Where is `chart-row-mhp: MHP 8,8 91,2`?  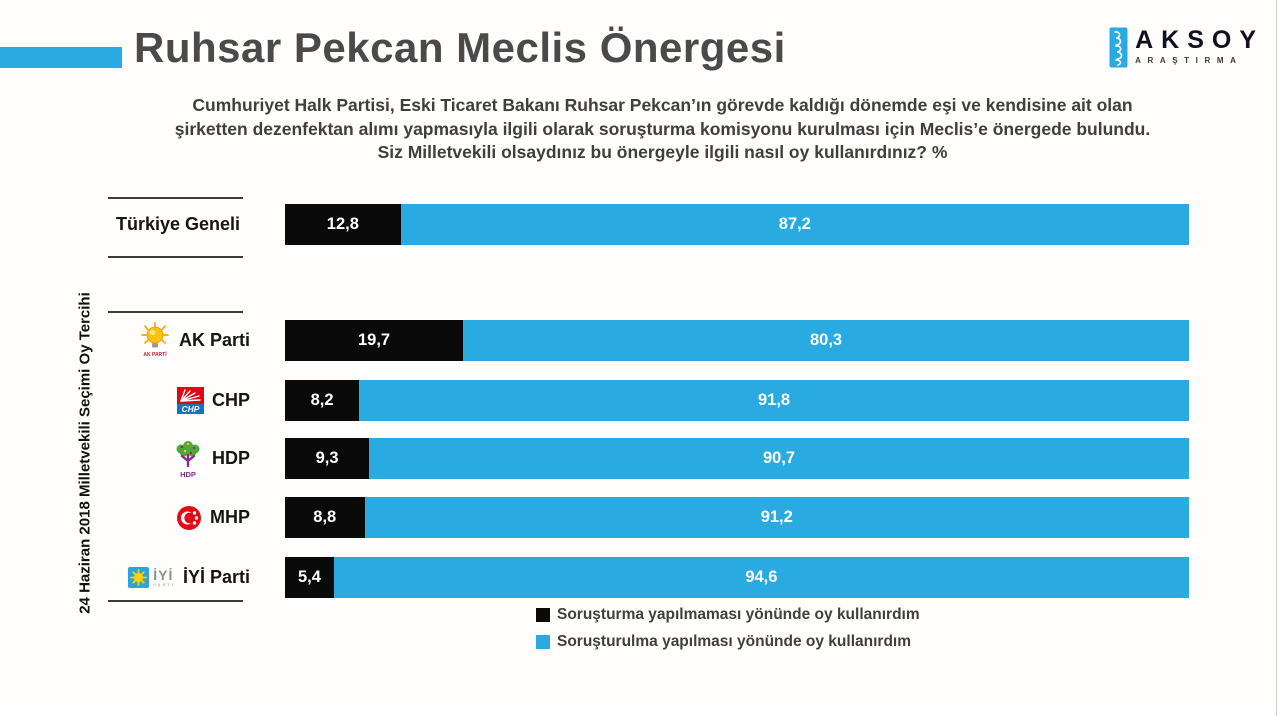
chart-row-mhp: MHP 8,8 91,2 is located at coordinates (640, 517).